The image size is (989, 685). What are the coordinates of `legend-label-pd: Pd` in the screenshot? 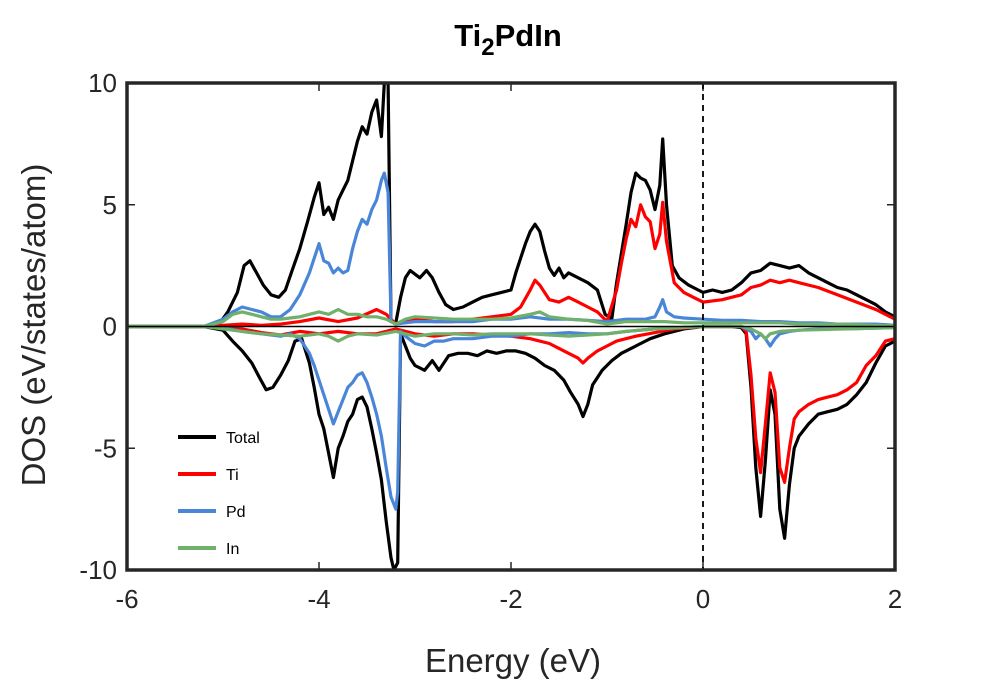 It's located at (236, 512).